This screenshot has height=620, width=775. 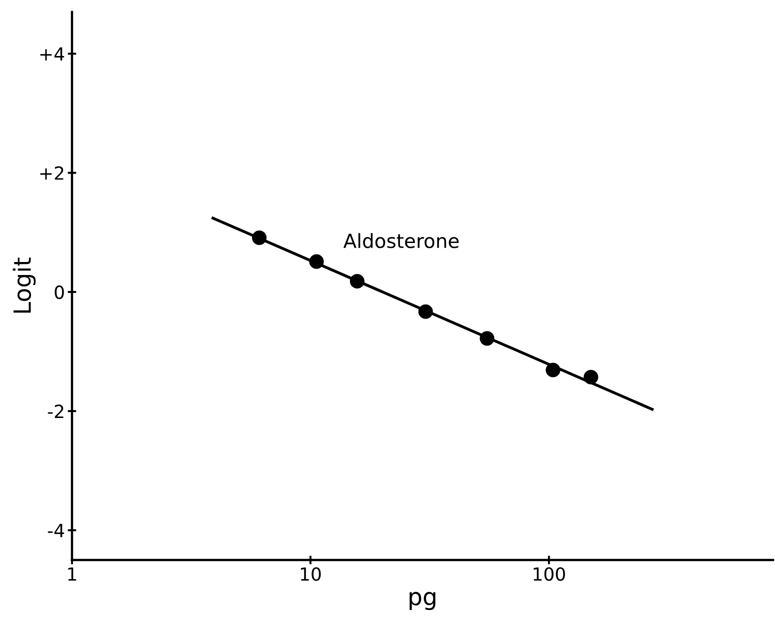 I want to click on y-tick-label: +4, so click(x=52, y=54).